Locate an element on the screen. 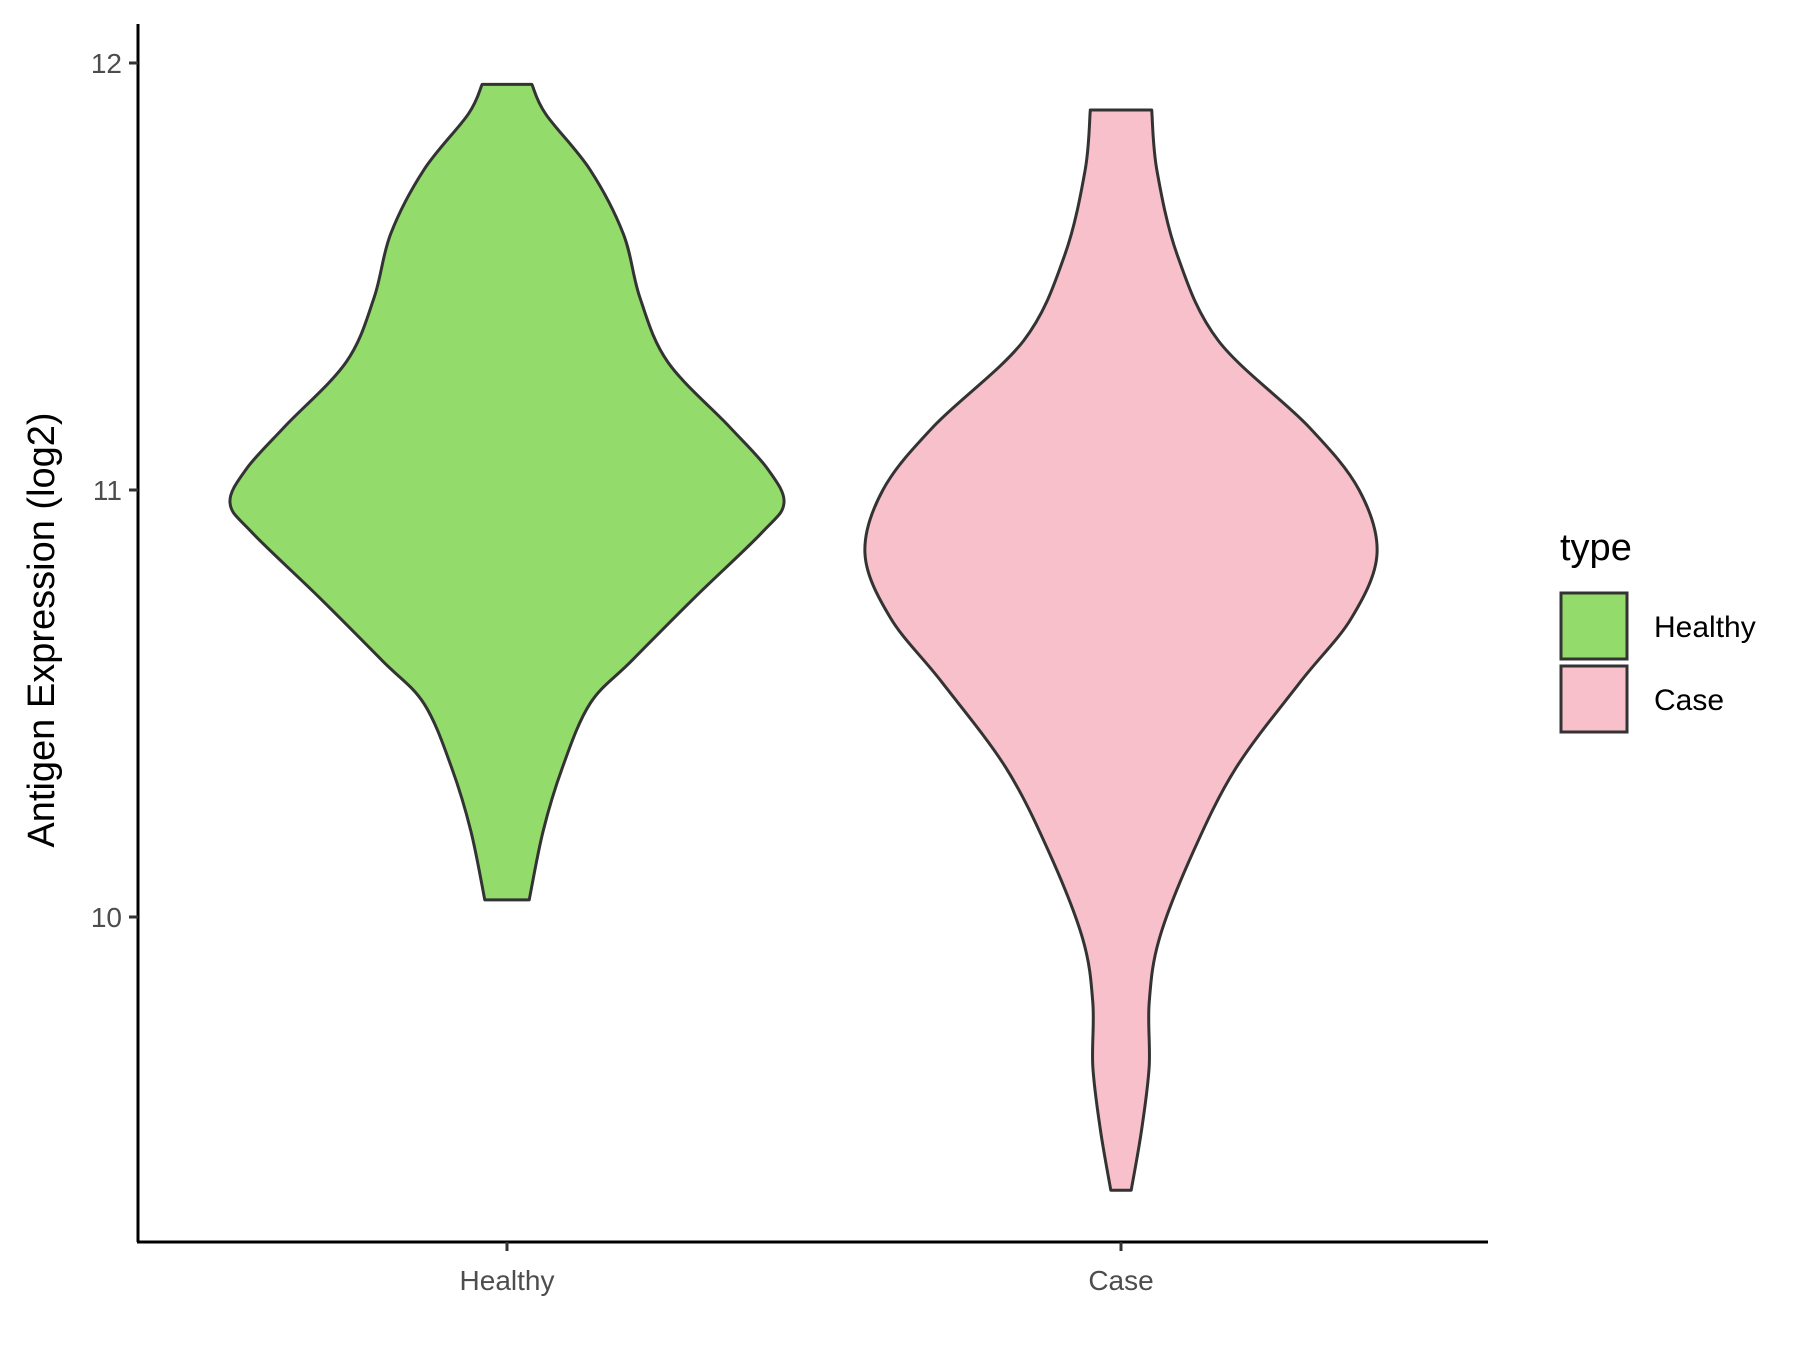 The height and width of the screenshot is (1350, 1800). y-tick-label: 11 is located at coordinates (107, 490).